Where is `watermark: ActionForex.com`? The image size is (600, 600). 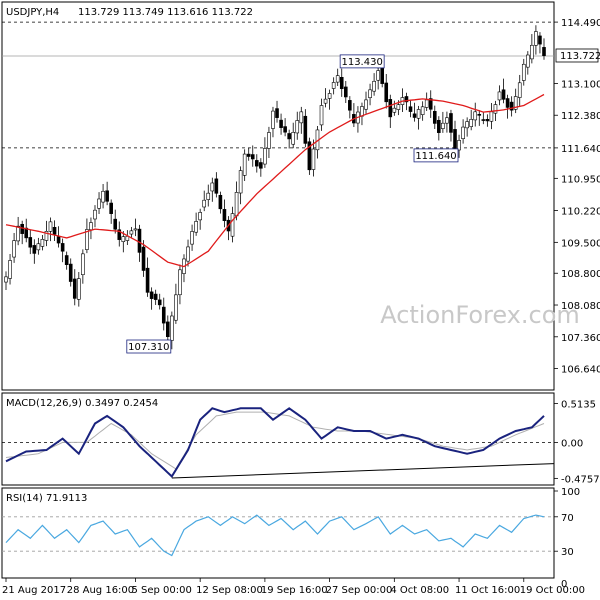
watermark: ActionForex.com is located at coordinates (480, 315).